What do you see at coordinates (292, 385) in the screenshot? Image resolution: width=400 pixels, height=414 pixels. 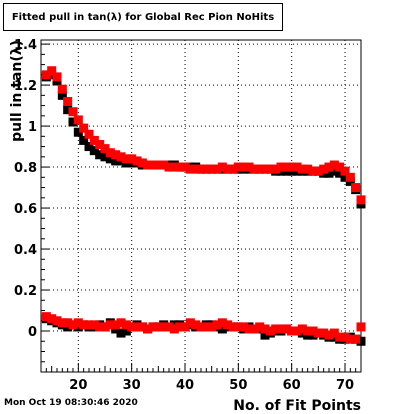 I see `x-tick-label: 60` at bounding box center [292, 385].